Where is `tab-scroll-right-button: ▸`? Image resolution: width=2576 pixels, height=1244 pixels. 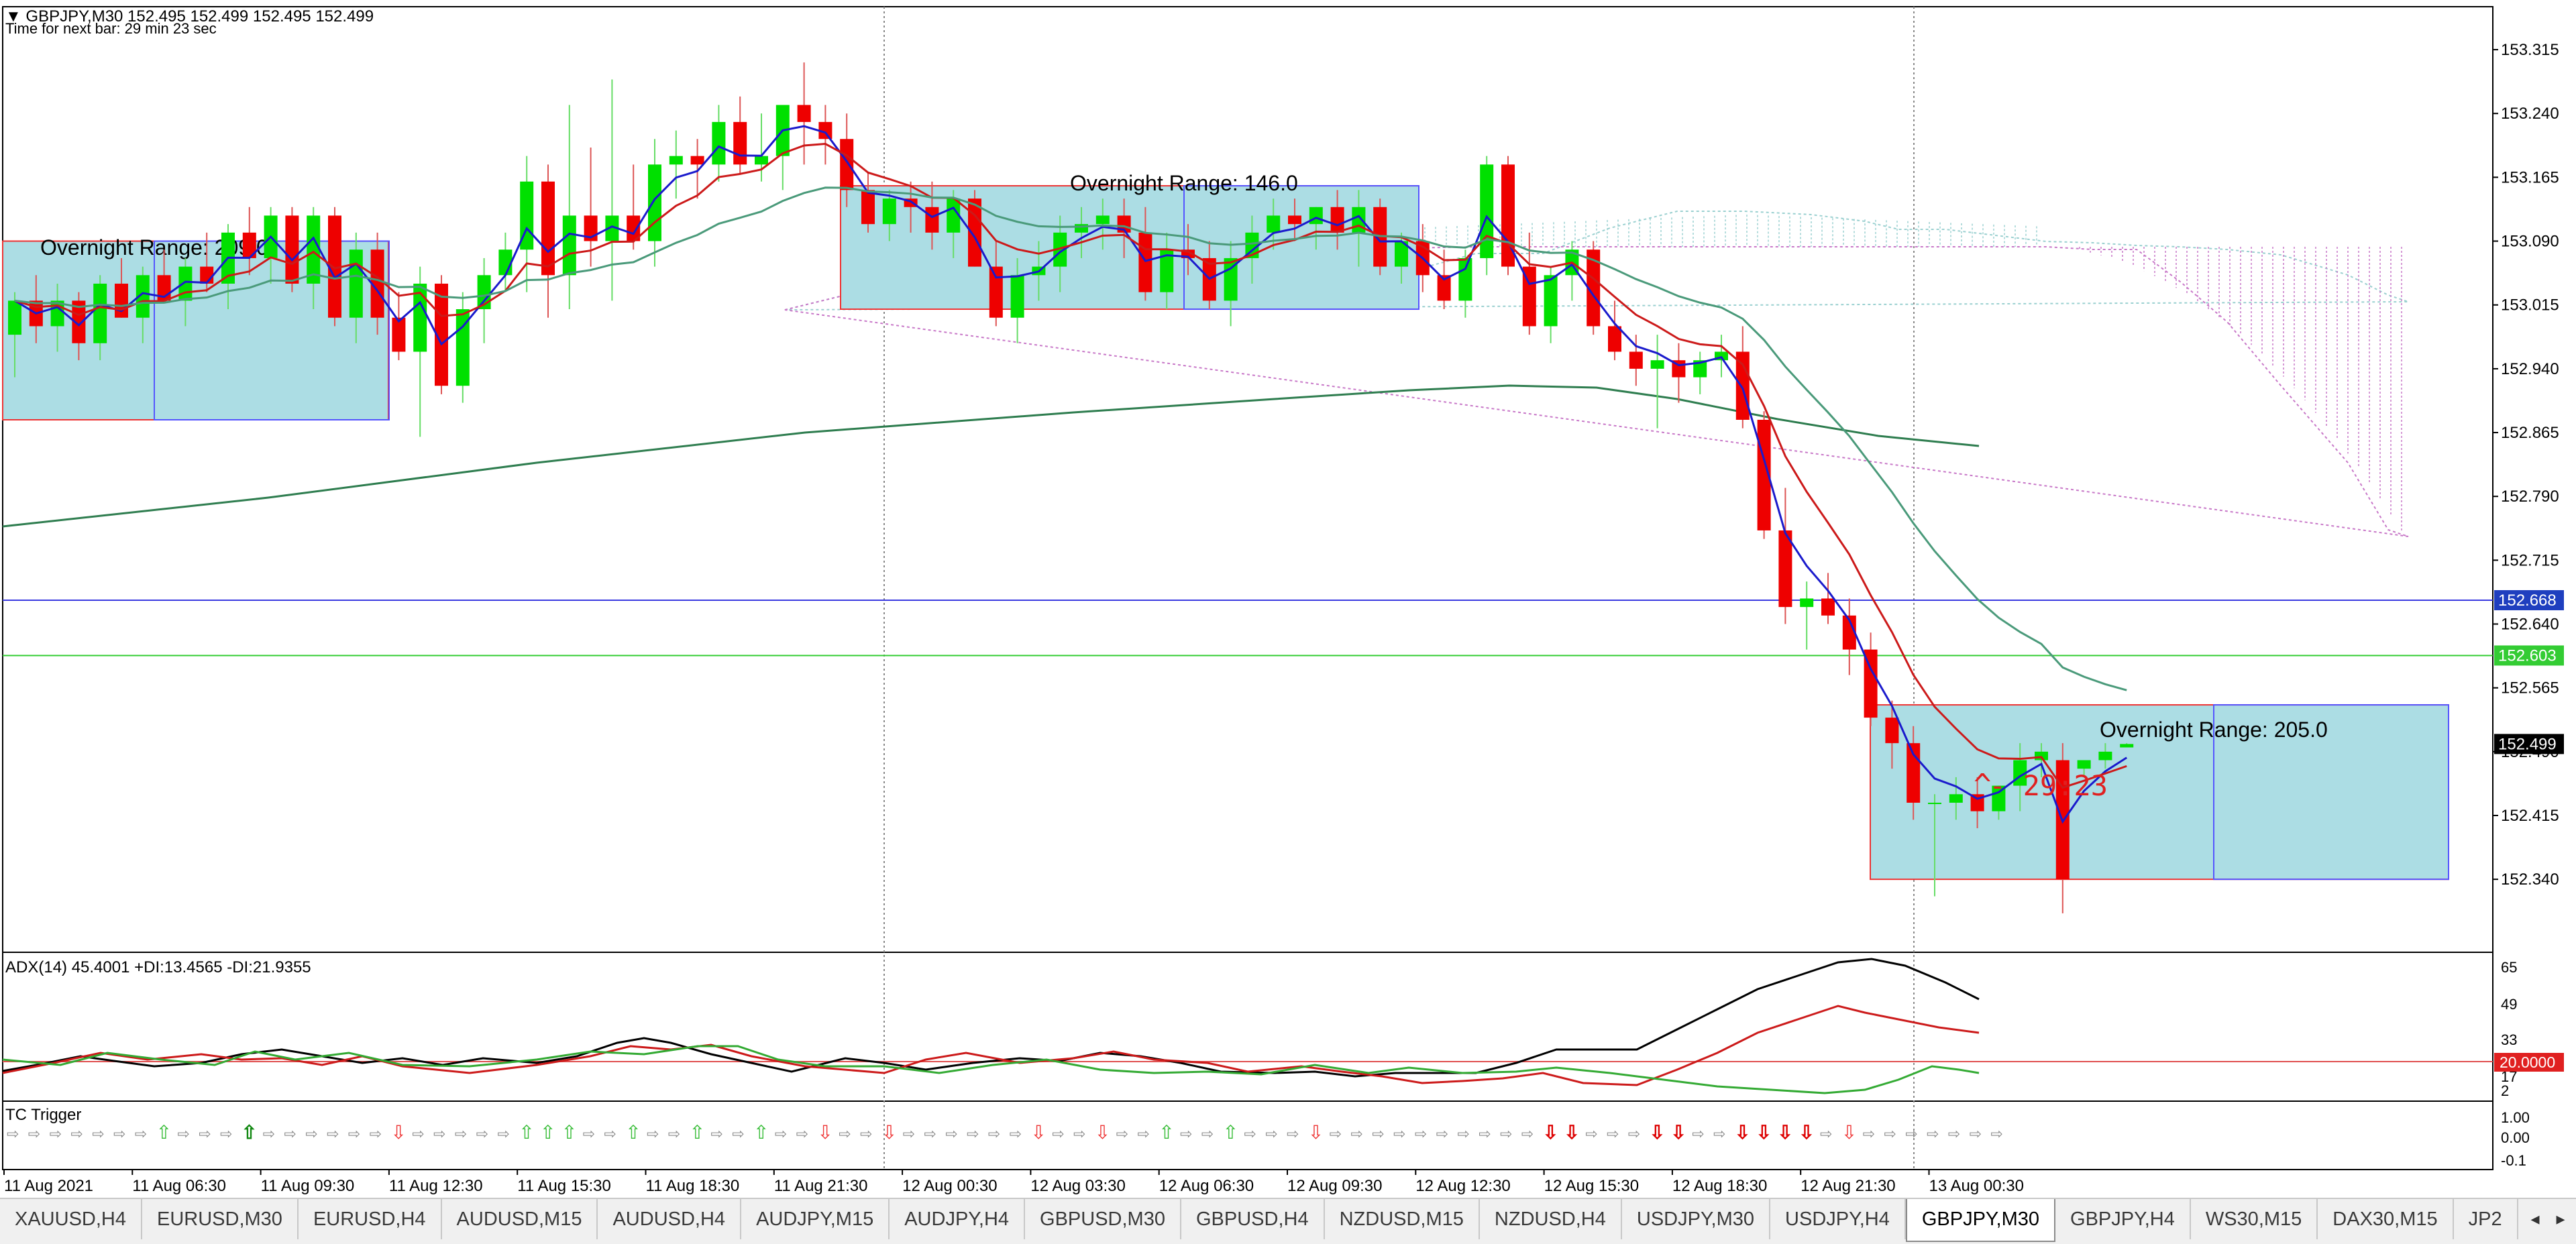
tab-scroll-right-button: ▸ is located at coordinates (2560, 1219).